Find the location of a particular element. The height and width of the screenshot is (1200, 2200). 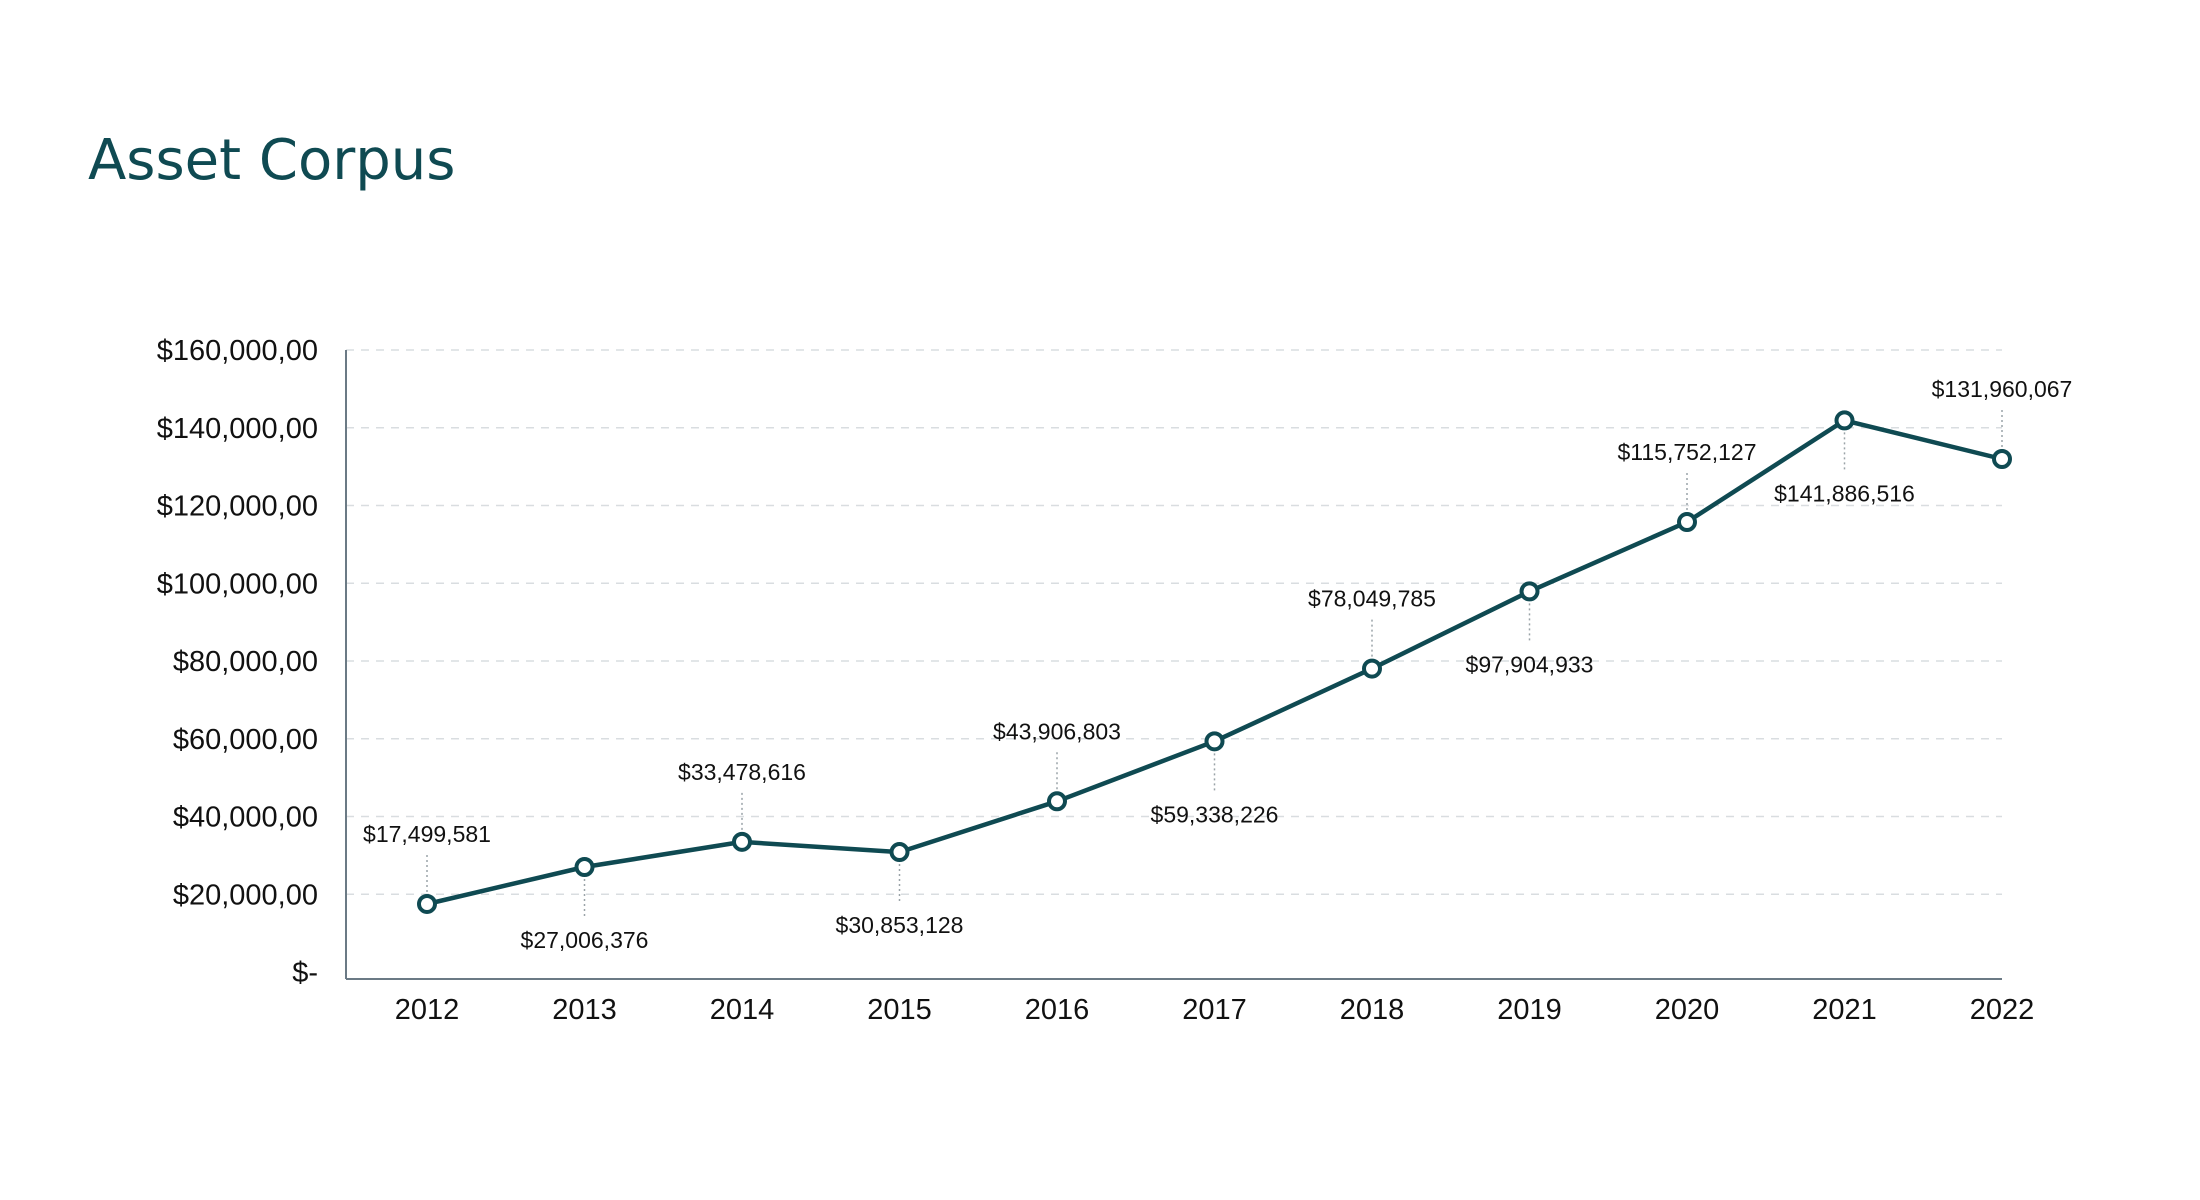

chart-title: Asset Corpus is located at coordinates (272, 160).